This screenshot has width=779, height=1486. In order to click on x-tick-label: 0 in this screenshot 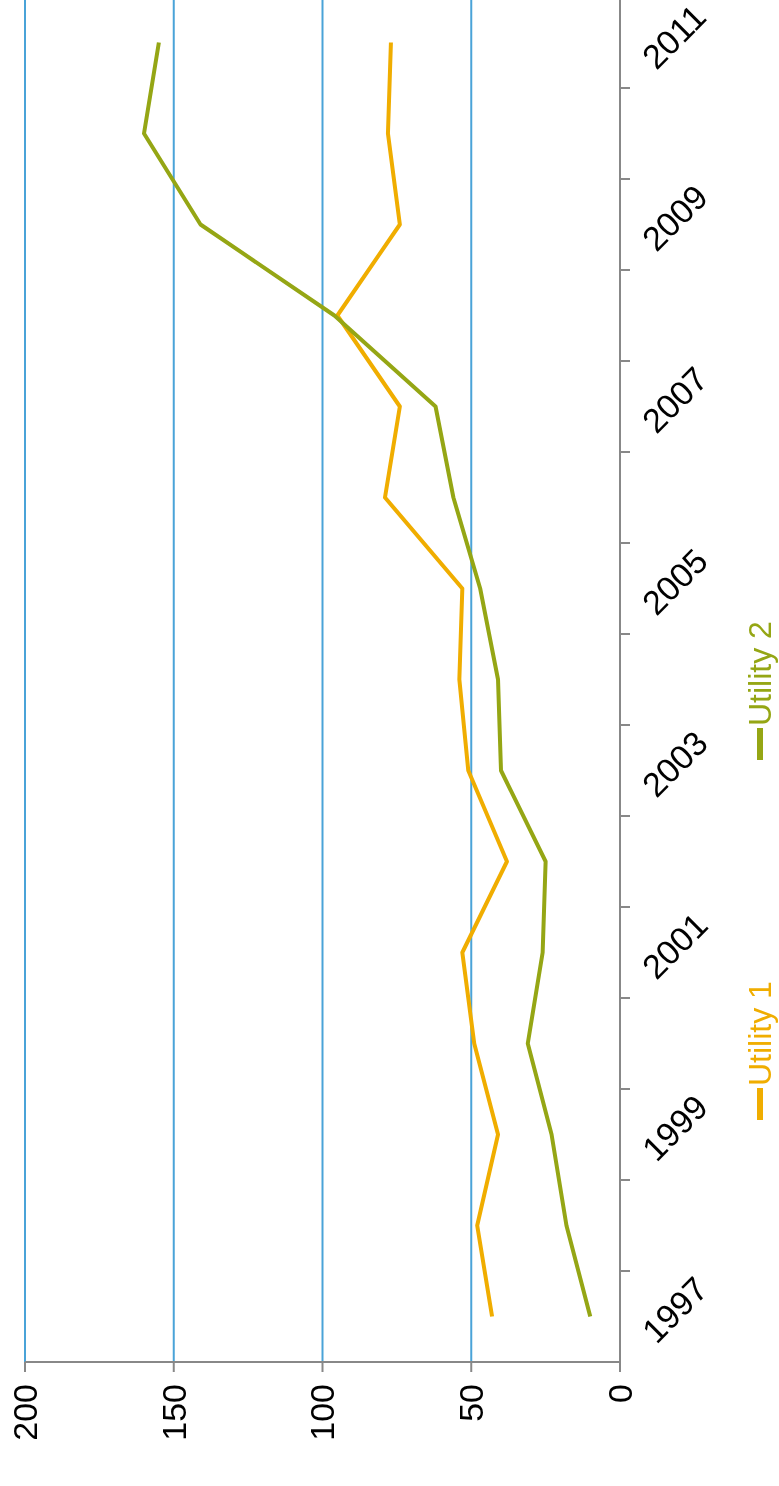, I will do `click(619, 1393)`.